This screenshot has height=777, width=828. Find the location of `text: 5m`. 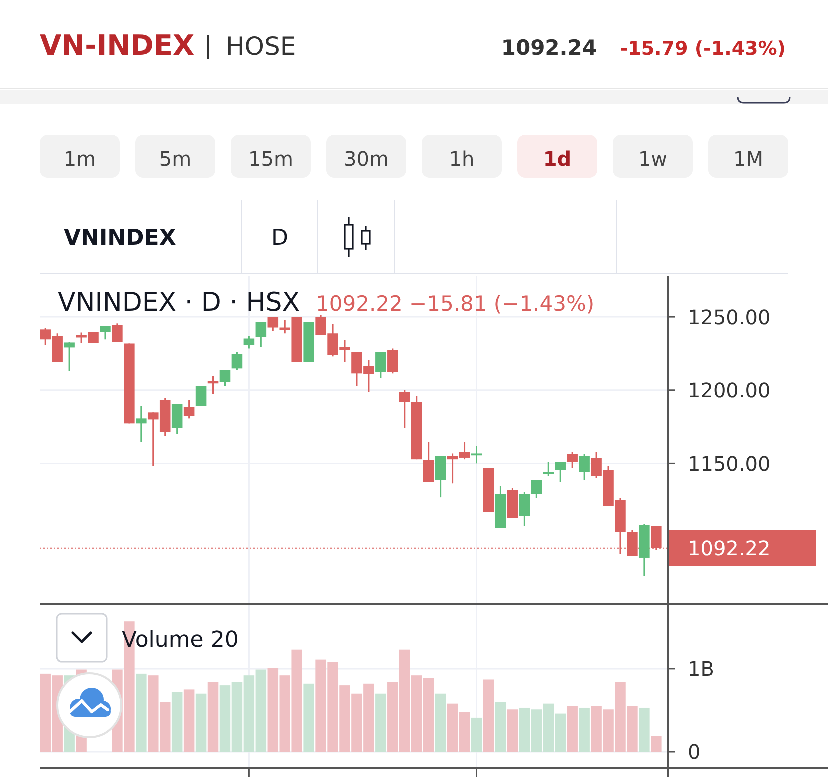

text: 5m is located at coordinates (175, 159).